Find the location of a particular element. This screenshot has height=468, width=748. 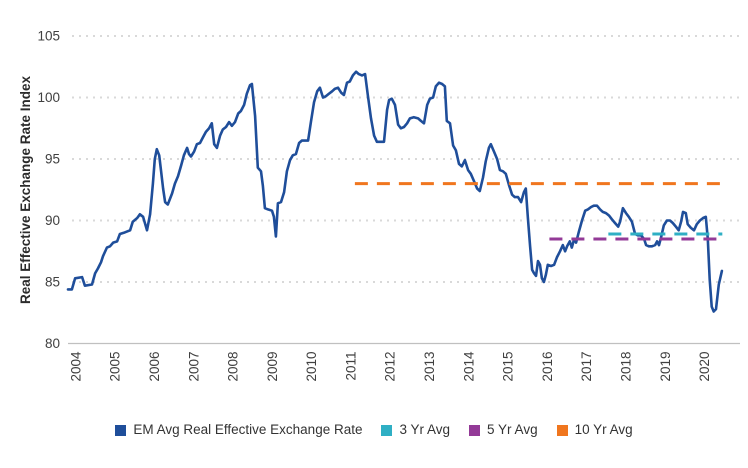

x-tick-label: 2006 is located at coordinates (154, 367).